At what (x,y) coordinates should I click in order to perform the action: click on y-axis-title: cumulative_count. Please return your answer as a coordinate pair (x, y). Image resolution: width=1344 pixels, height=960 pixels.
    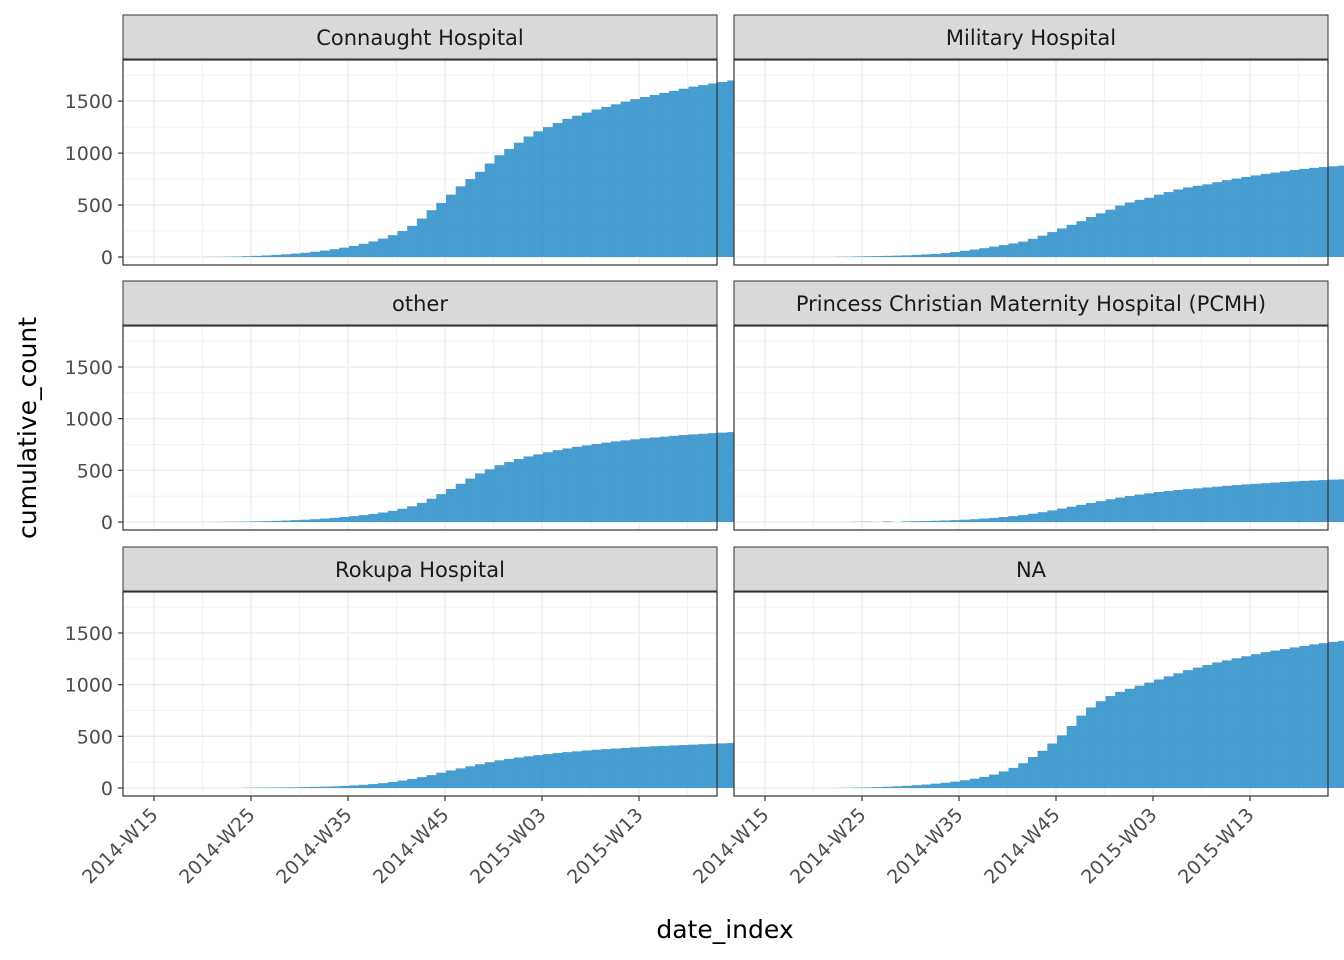
    Looking at the image, I should click on (27, 428).